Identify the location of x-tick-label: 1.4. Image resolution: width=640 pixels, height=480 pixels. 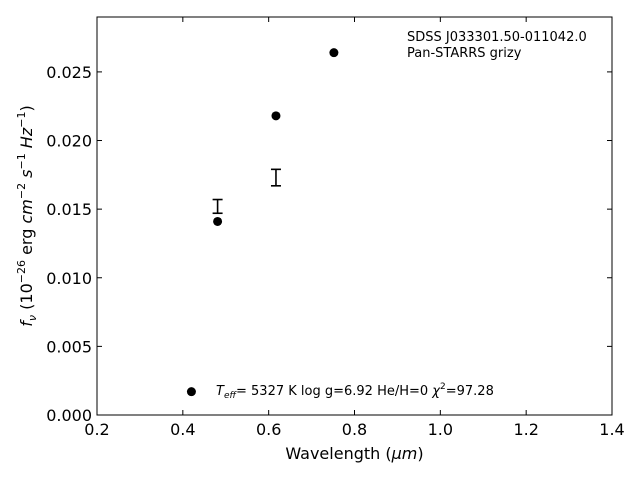
(611, 429).